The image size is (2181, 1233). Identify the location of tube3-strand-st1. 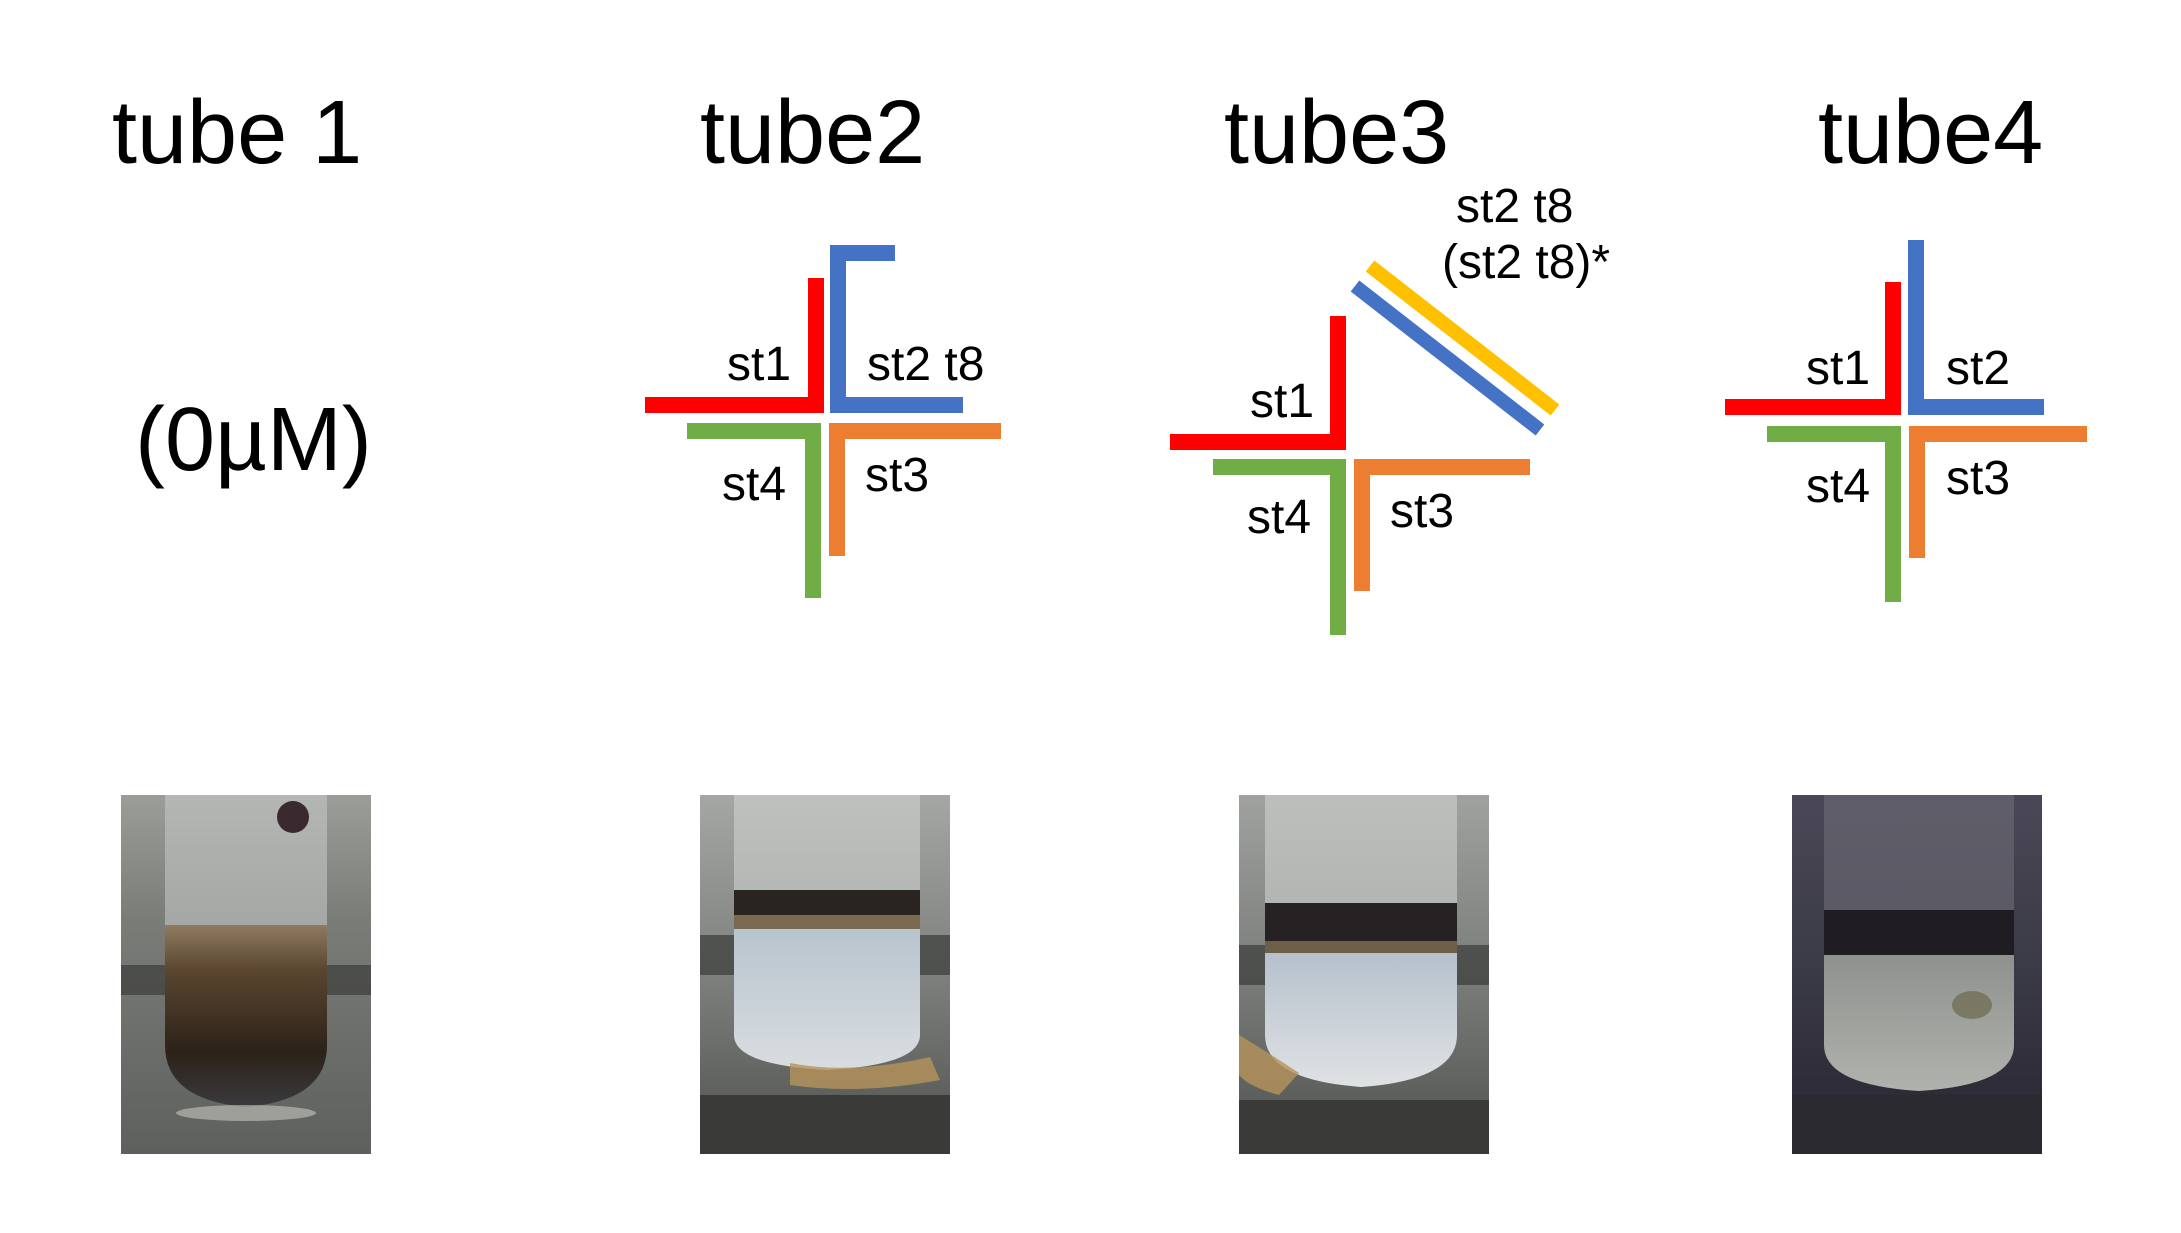
(1258, 383).